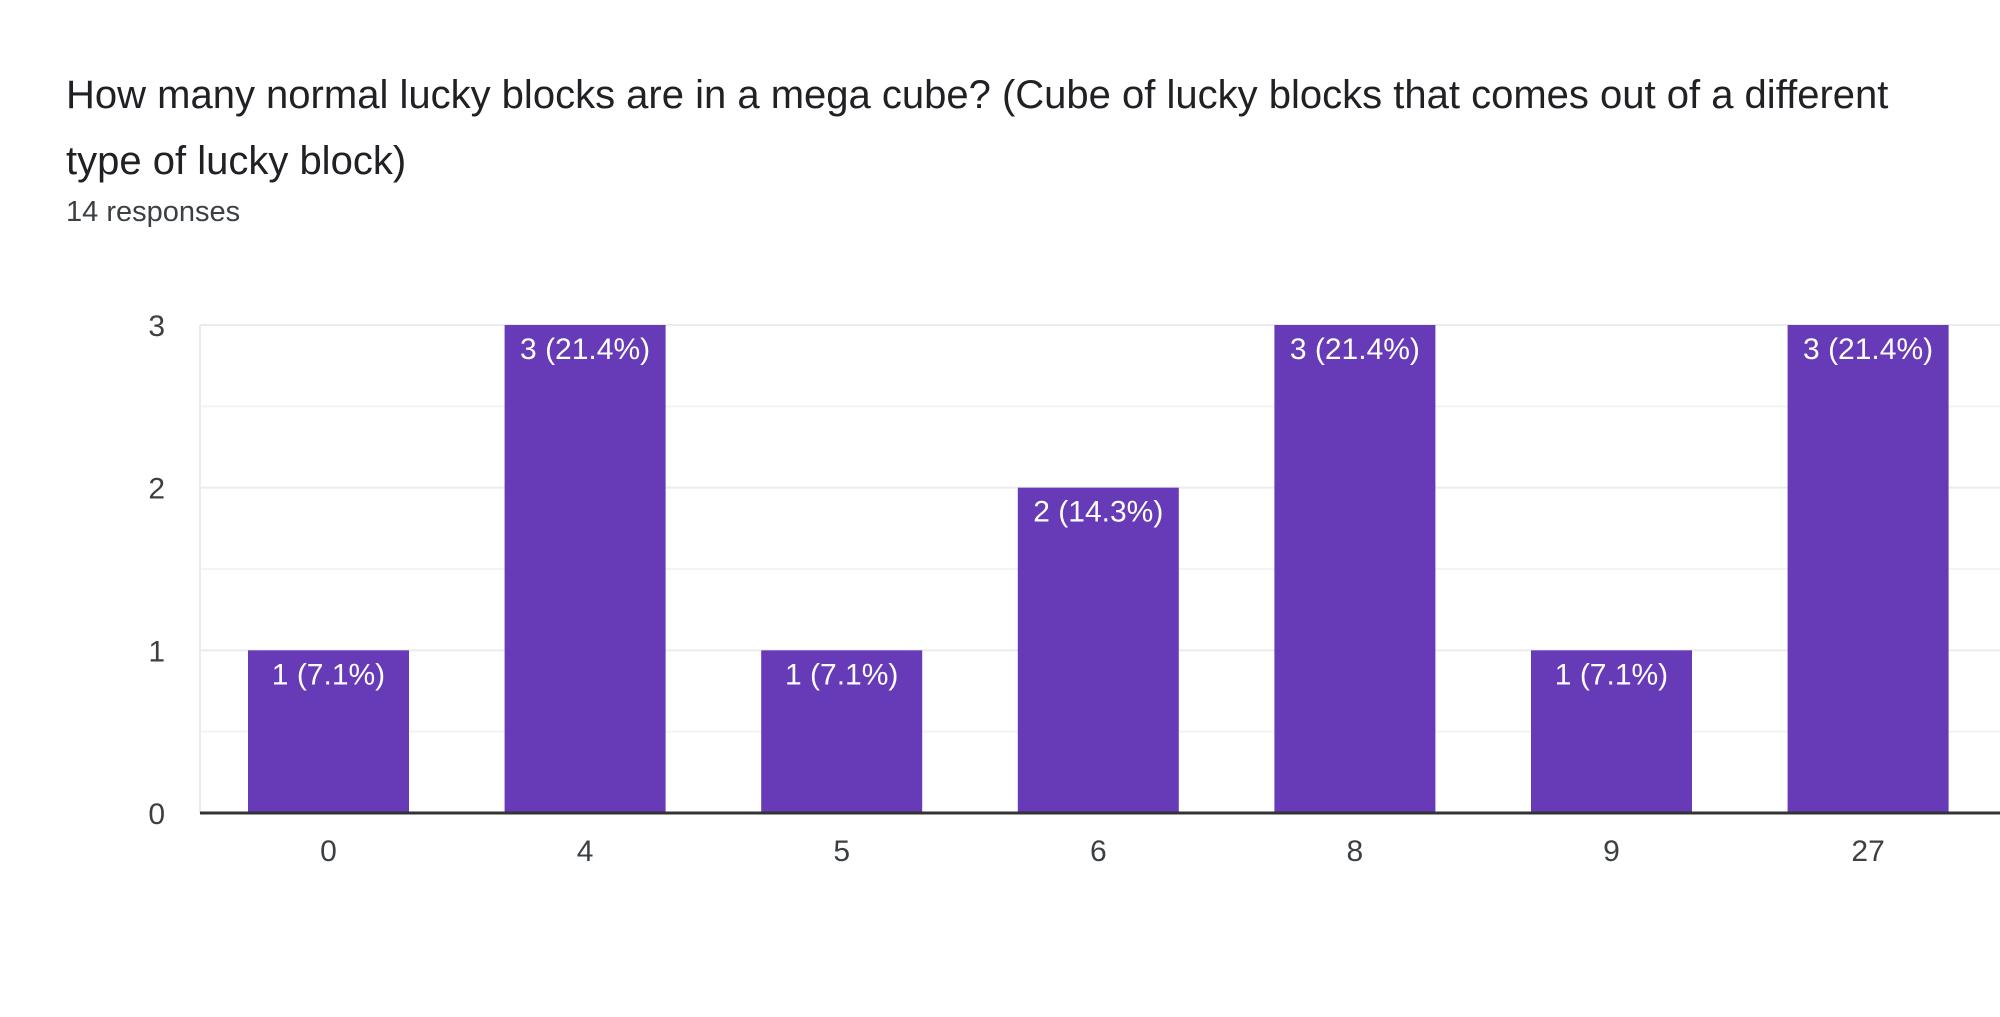  Describe the element at coordinates (841, 851) in the screenshot. I see `x-tick-label: 5` at that location.